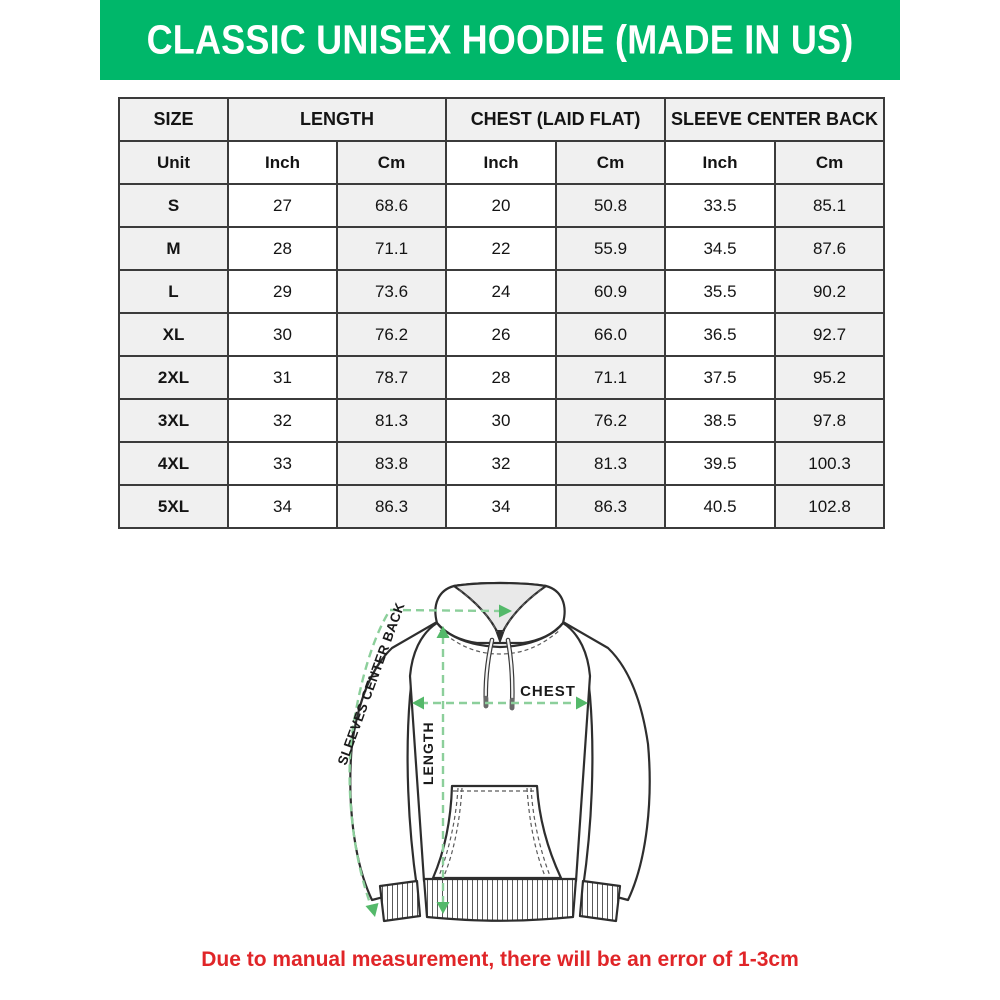  I want to click on value-cell: 39.5, so click(720, 463).